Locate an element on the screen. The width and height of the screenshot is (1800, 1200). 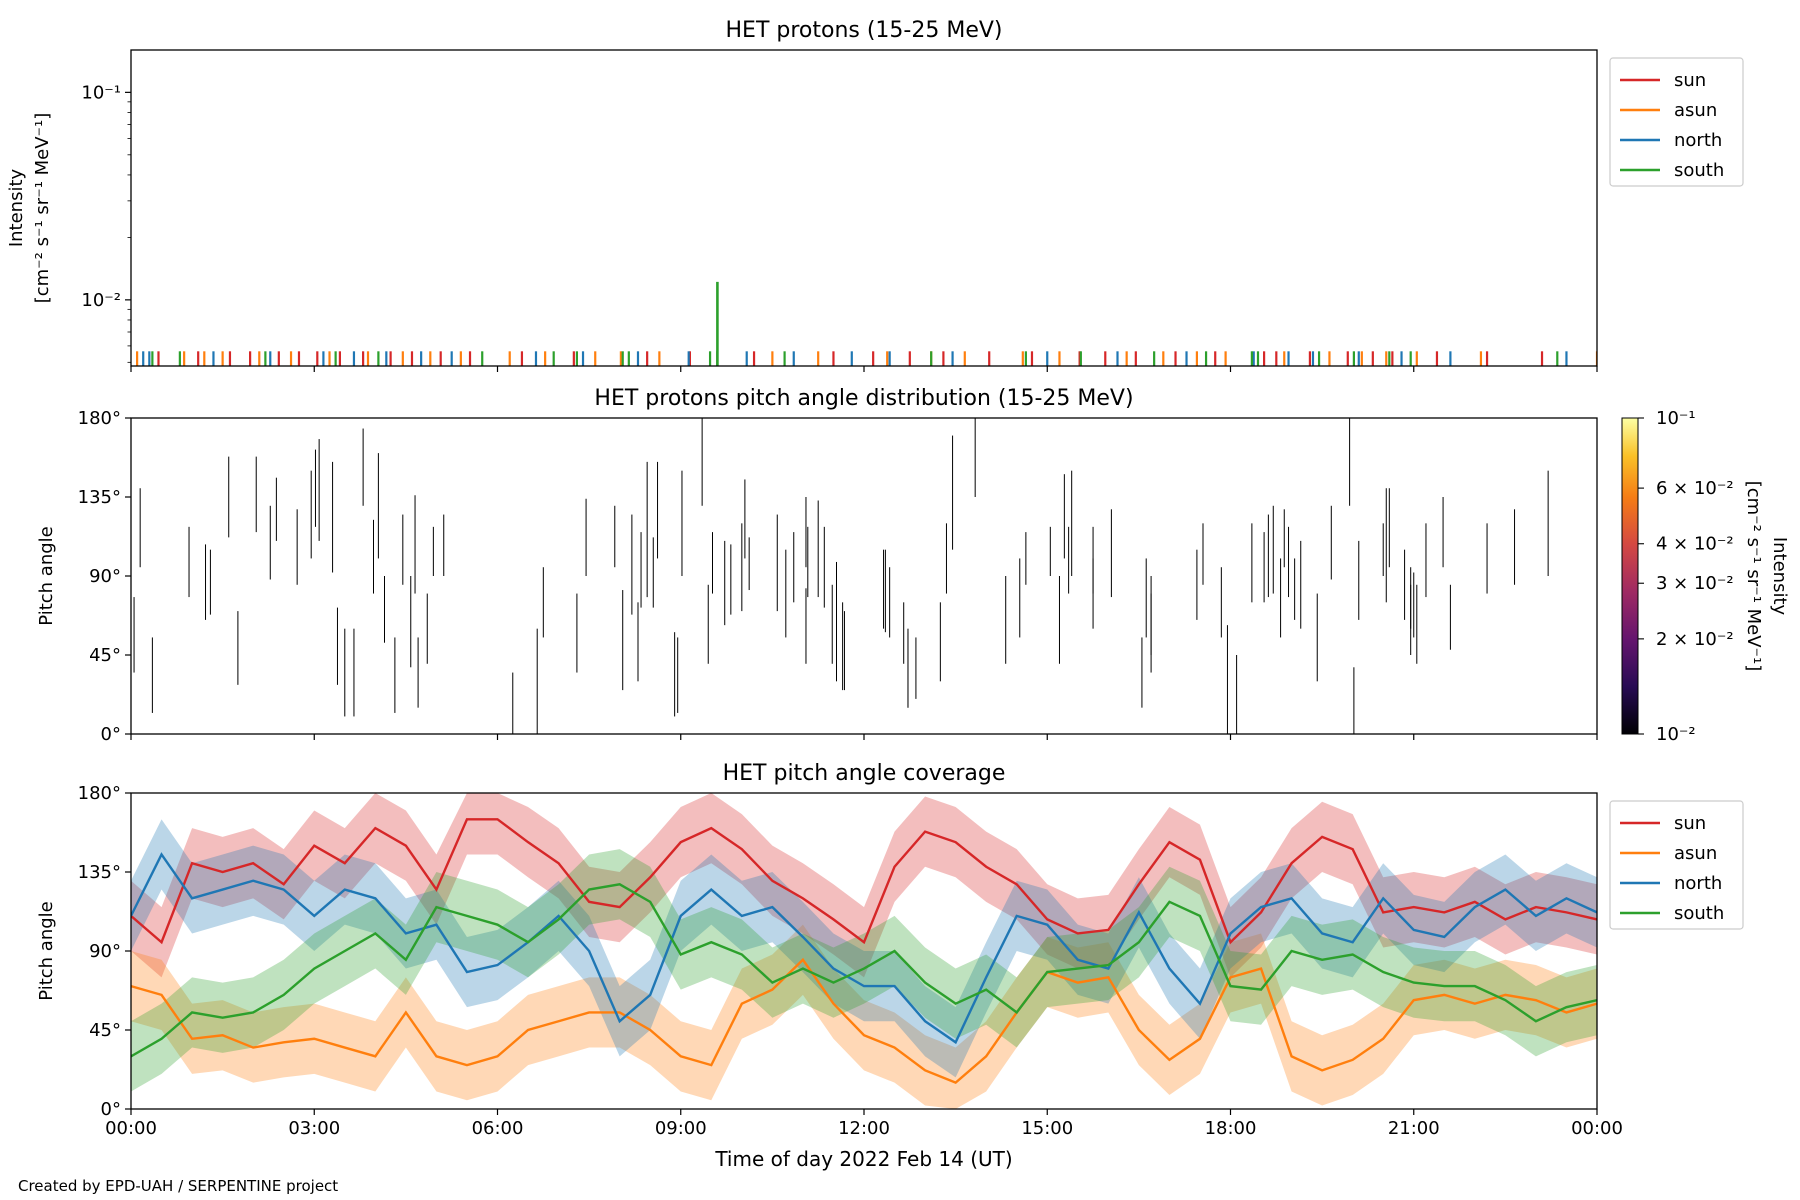
panel3-y-axis: 0° 45° 90° 135° 180° is located at coordinates (104, 951).